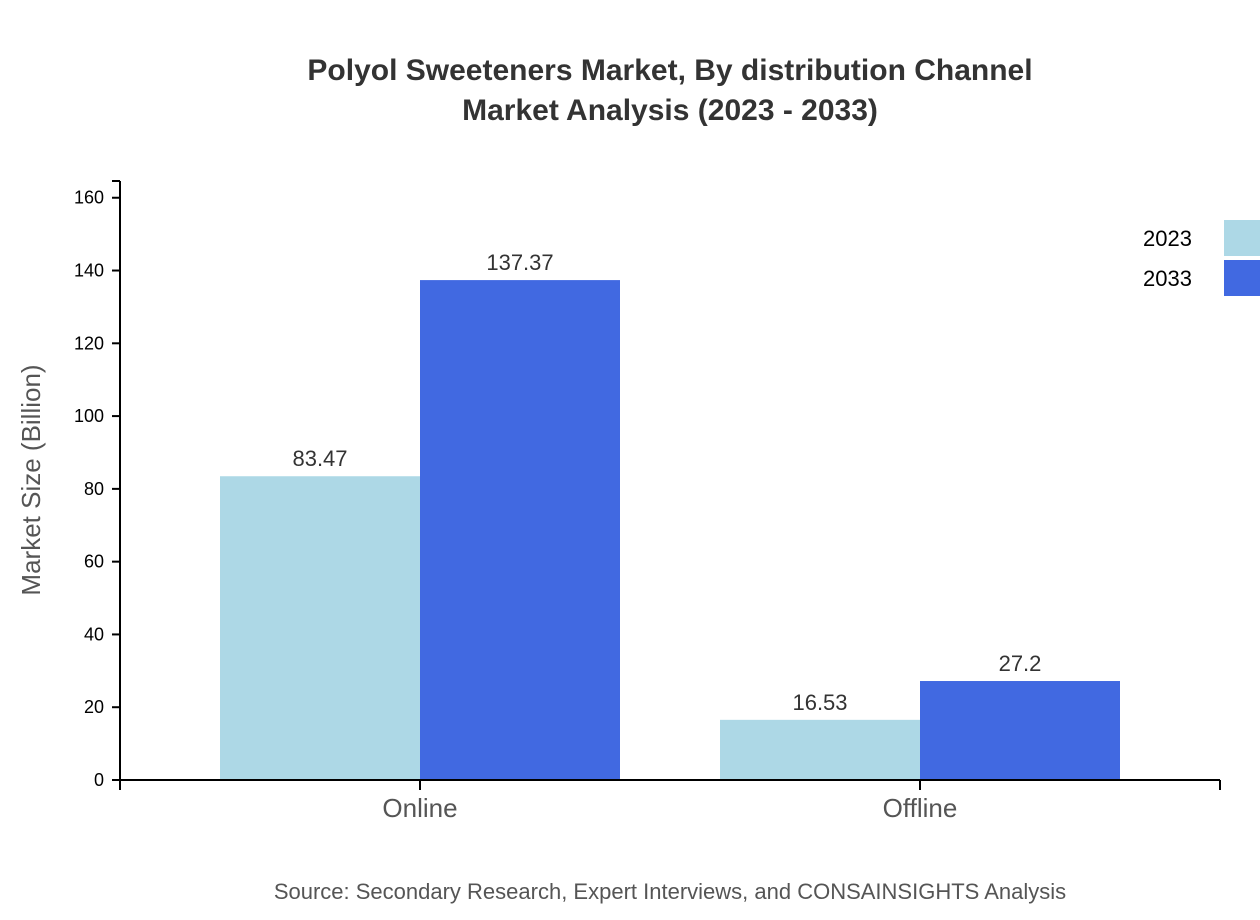  What do you see at coordinates (920, 808) in the screenshot?
I see `x-tick-label: Offline` at bounding box center [920, 808].